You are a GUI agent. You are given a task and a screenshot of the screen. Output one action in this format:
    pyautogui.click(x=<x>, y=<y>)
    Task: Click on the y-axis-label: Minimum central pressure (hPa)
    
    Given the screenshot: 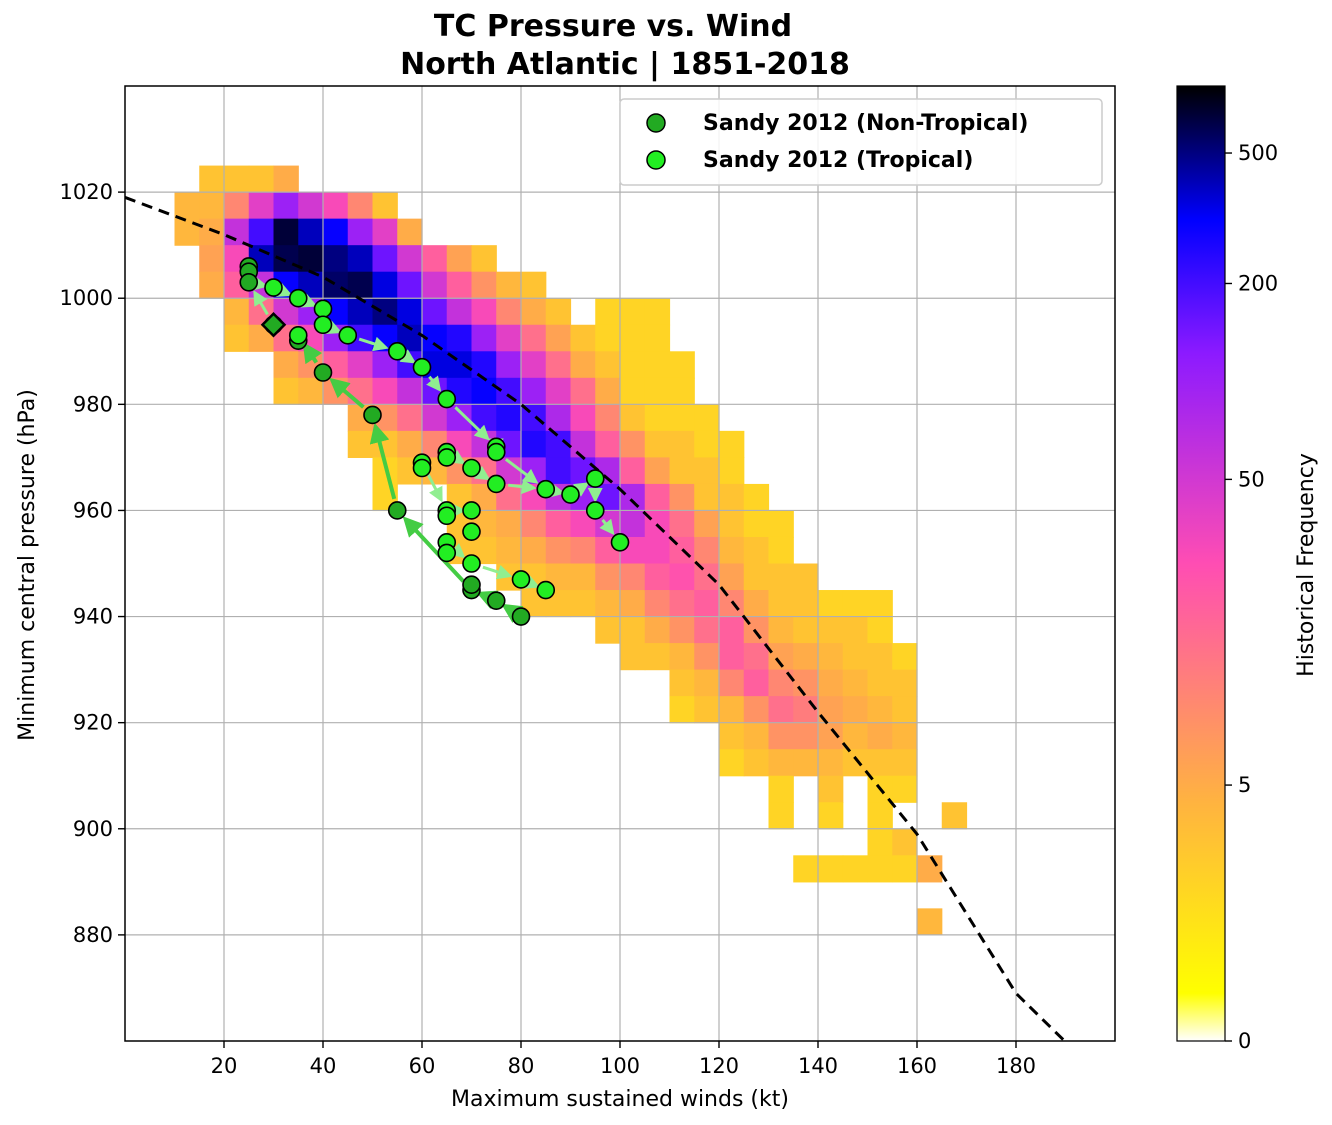 What is the action you would take?
    pyautogui.click(x=27, y=565)
    